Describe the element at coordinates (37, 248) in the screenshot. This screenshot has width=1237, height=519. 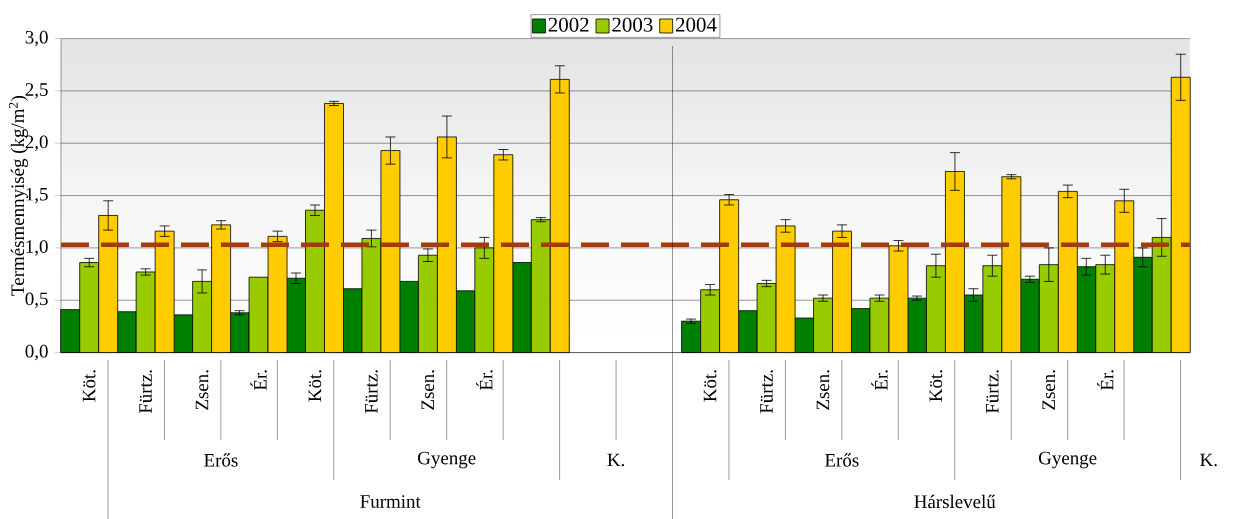
I see `y-tick-label: 1,0` at that location.